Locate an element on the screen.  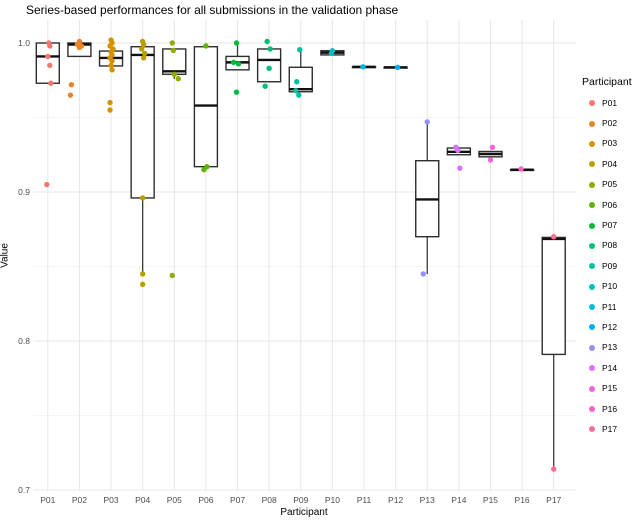
x-tick-label: P15 is located at coordinates (490, 500).